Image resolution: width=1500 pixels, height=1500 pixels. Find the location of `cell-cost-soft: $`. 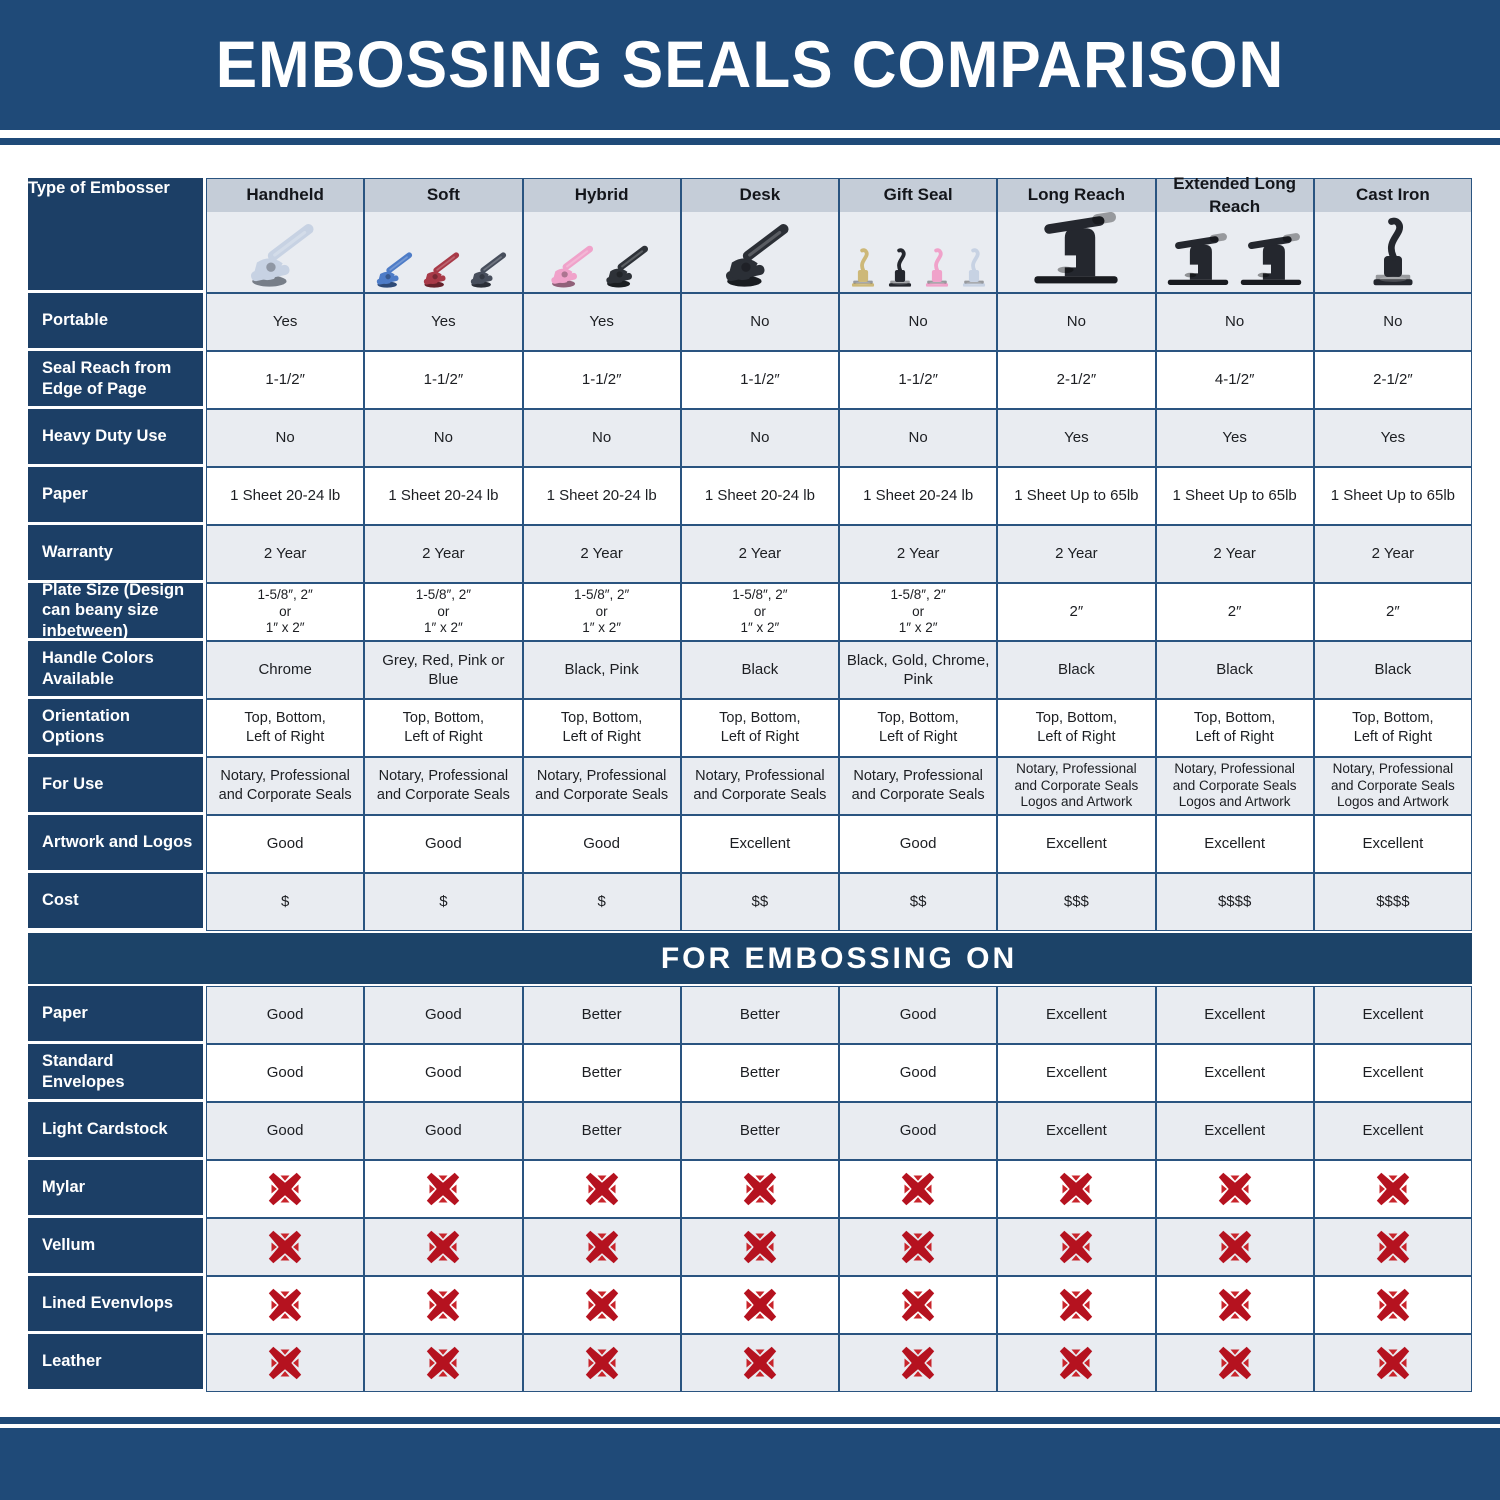

cell-cost-soft: $ is located at coordinates (443, 902).